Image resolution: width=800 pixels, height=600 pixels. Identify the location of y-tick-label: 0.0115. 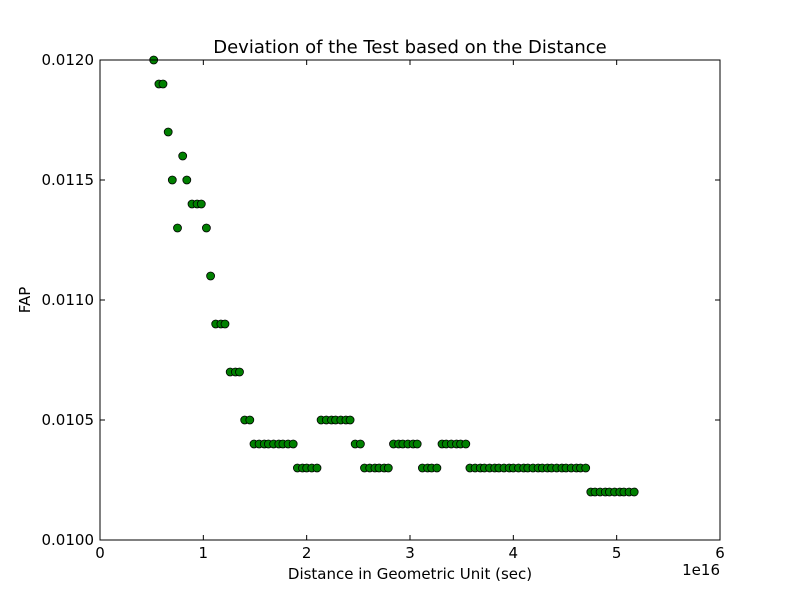
(68, 180).